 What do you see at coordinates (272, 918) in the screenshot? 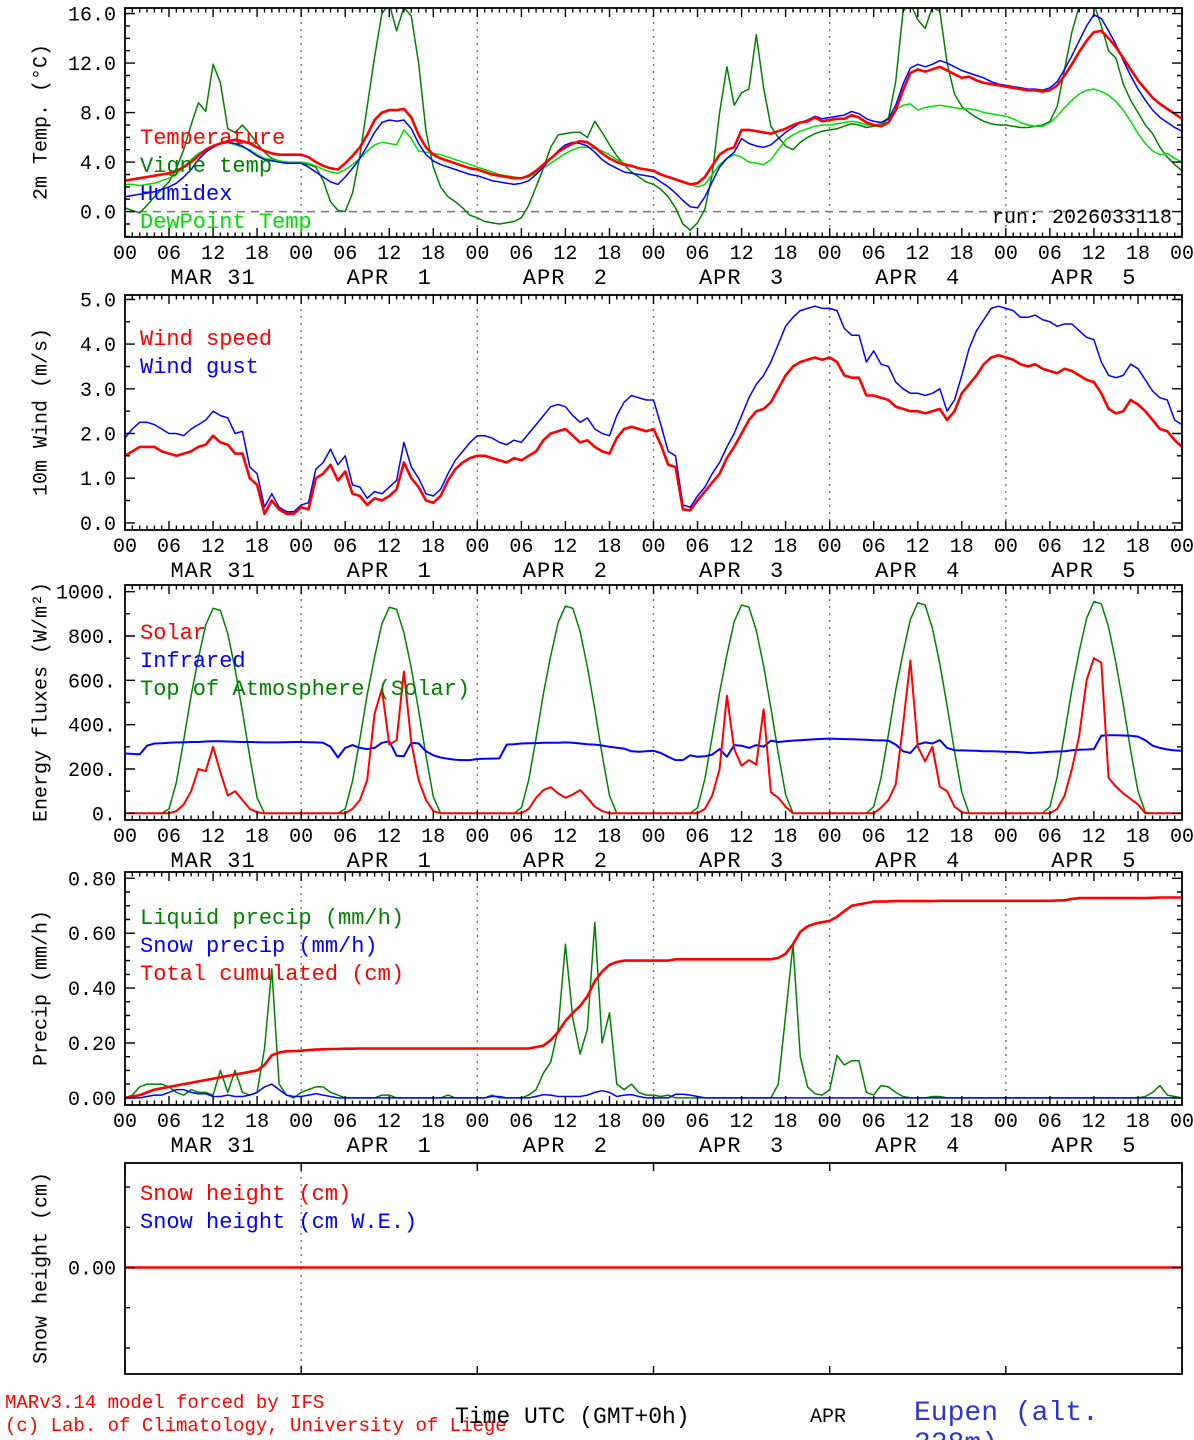
I see `legend-item-liquid-precip: Liquid precip (mm/h)` at bounding box center [272, 918].